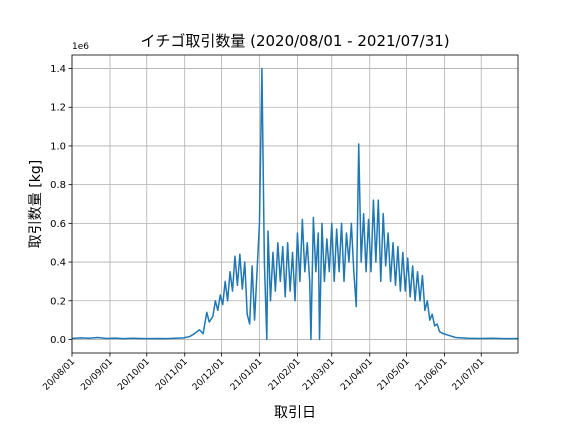  Describe the element at coordinates (58, 263) in the screenshot. I see `y-tick-label: 0.4` at that location.